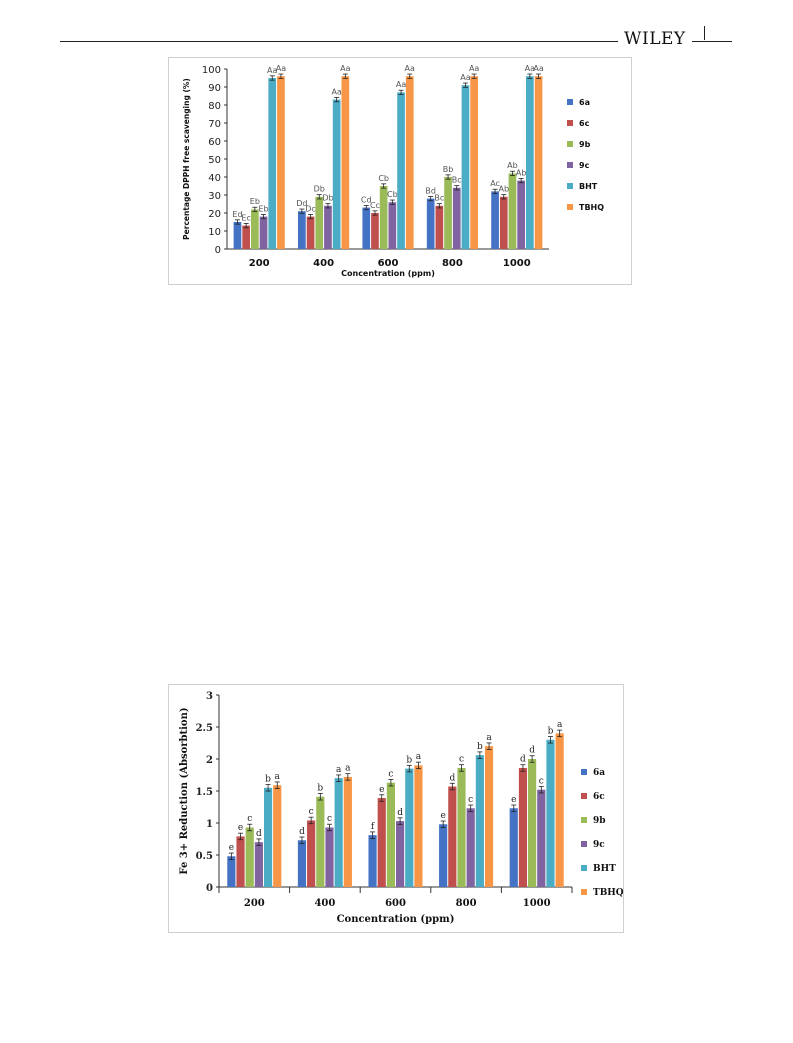  I want to click on data-label: Cd, so click(366, 199).